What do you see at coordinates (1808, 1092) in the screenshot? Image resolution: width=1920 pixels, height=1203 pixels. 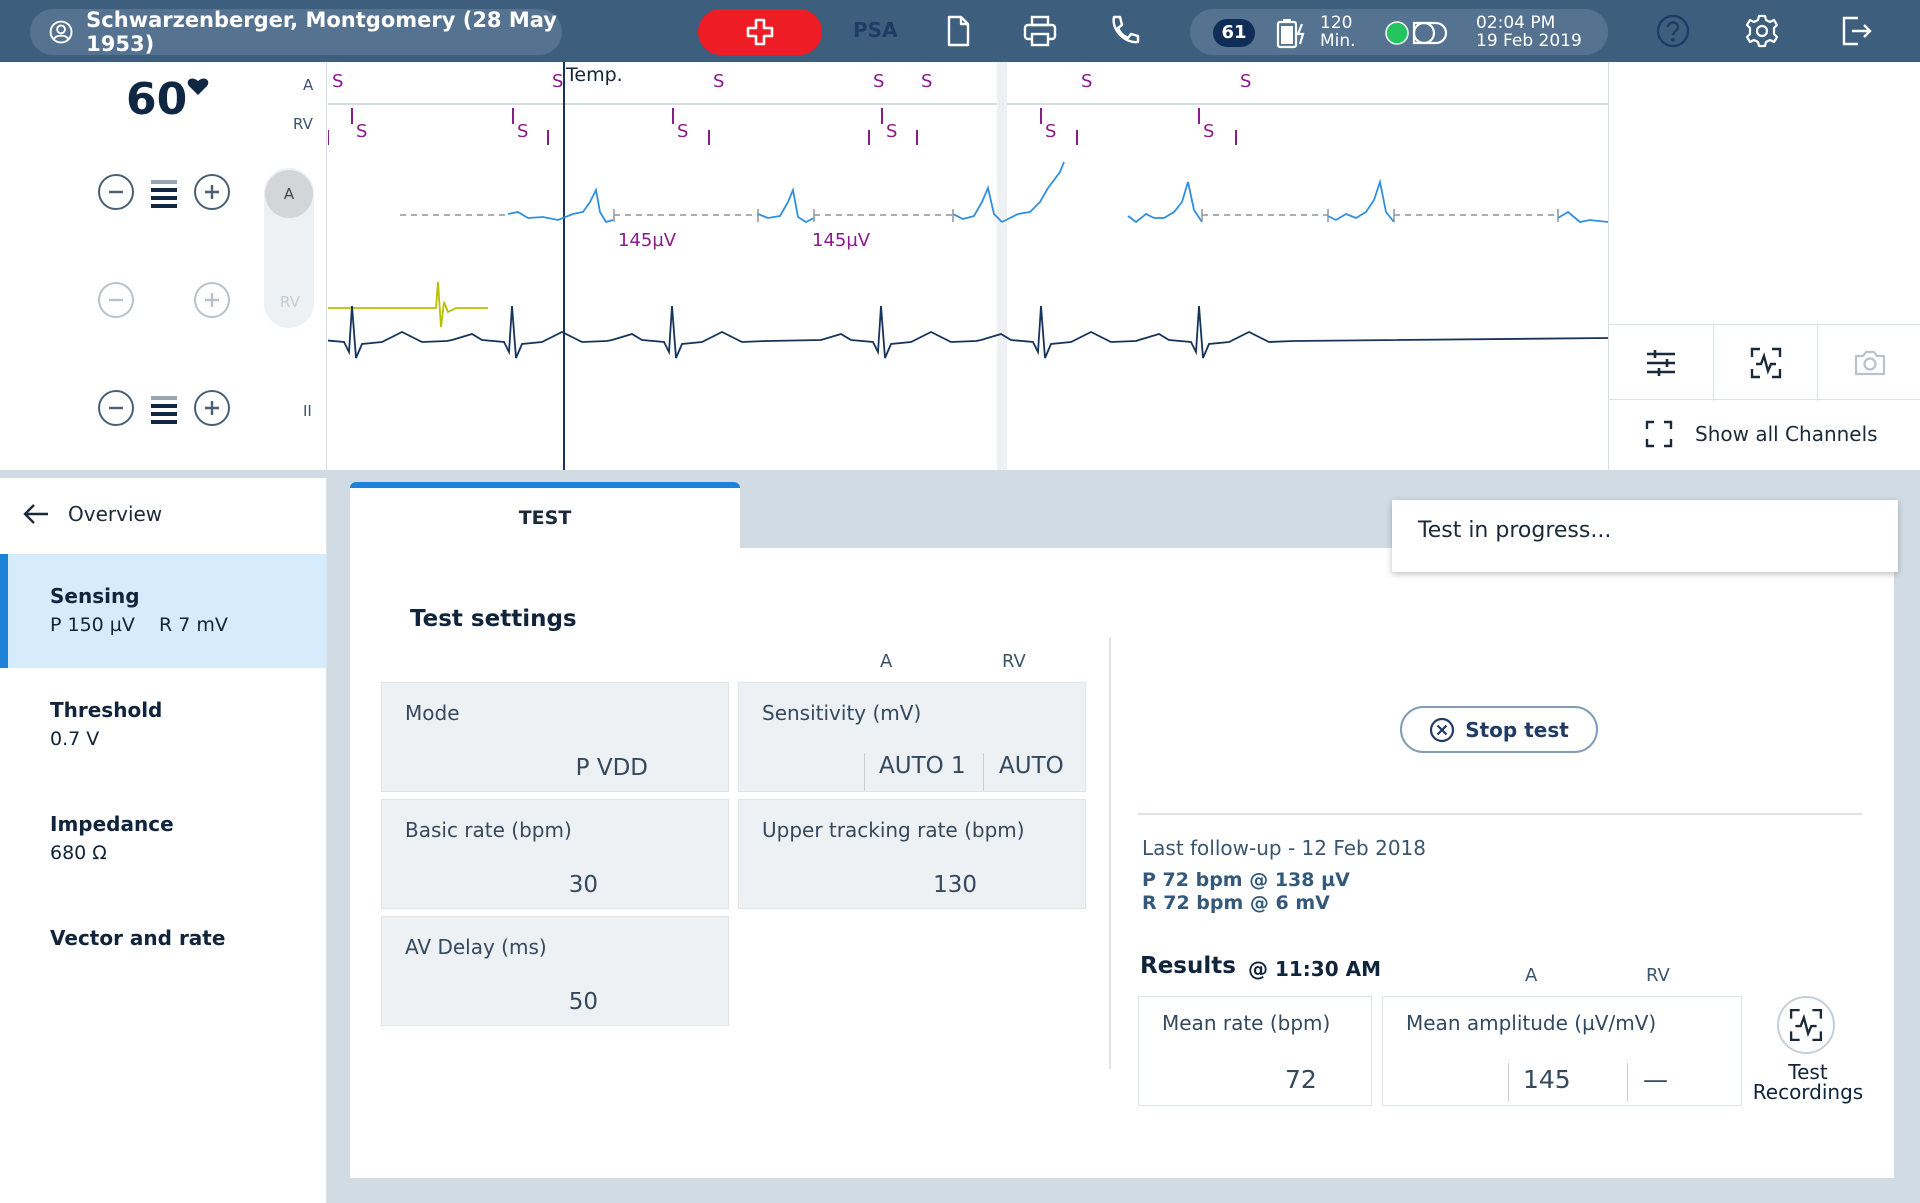 I see `test-recordings-line2: Recordings` at bounding box center [1808, 1092].